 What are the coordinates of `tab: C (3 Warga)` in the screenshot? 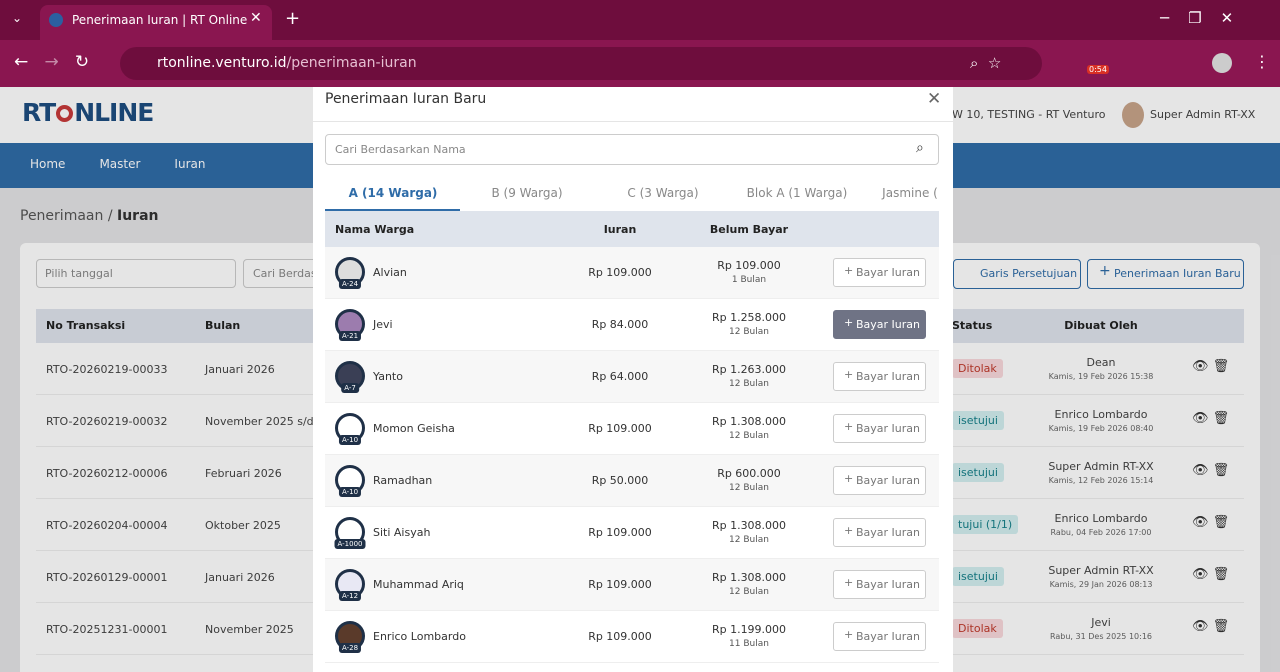 It's located at (663, 193).